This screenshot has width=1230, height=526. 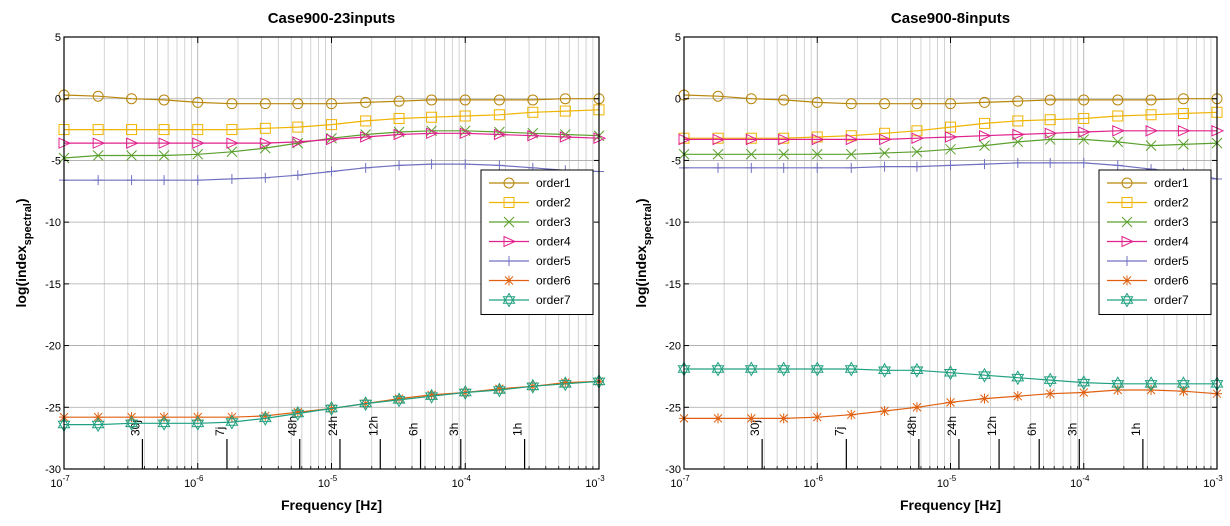 I want to click on chart1-x-tick-label: 10⁻⁷, so click(x=680, y=482).